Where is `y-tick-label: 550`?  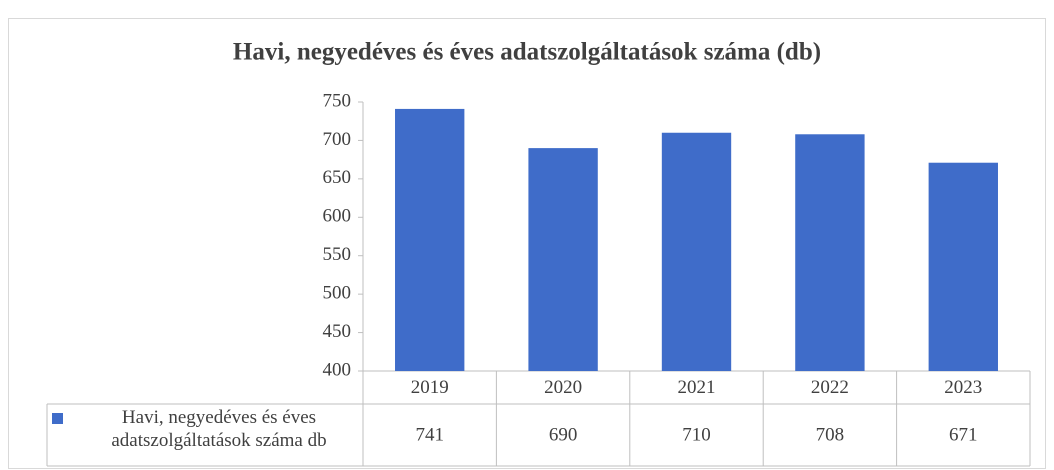 y-tick-label: 550 is located at coordinates (337, 254).